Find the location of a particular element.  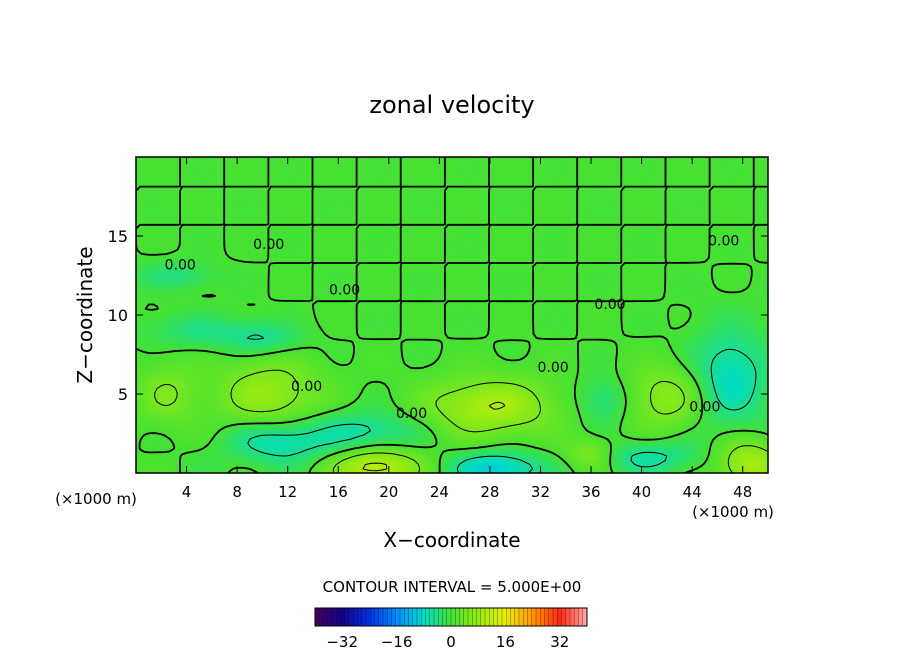

x-tick-label: 20 is located at coordinates (388, 492).